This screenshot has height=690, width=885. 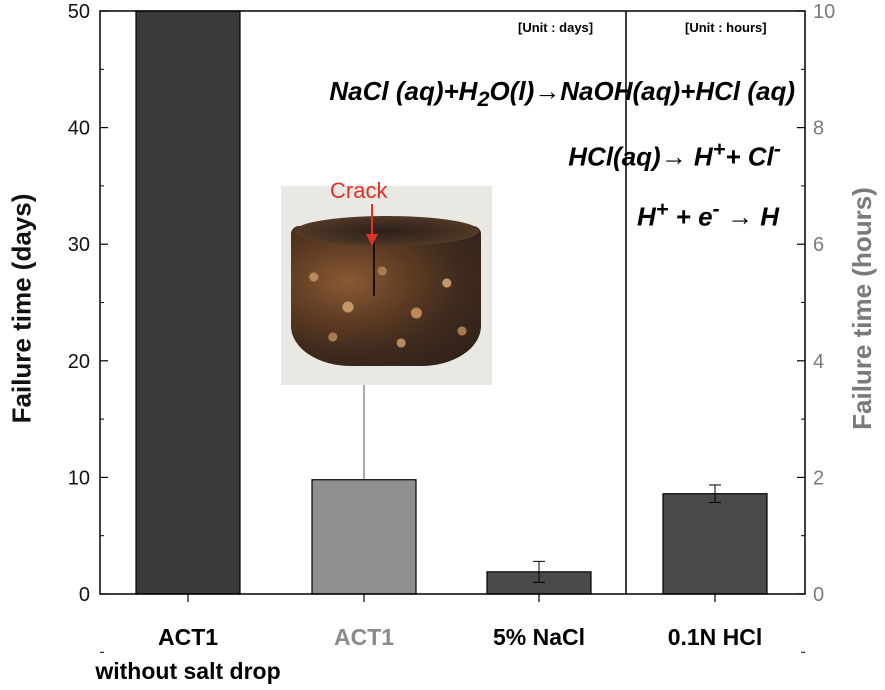 I want to click on category-label-line-1-0: ACT1, so click(x=364, y=637).